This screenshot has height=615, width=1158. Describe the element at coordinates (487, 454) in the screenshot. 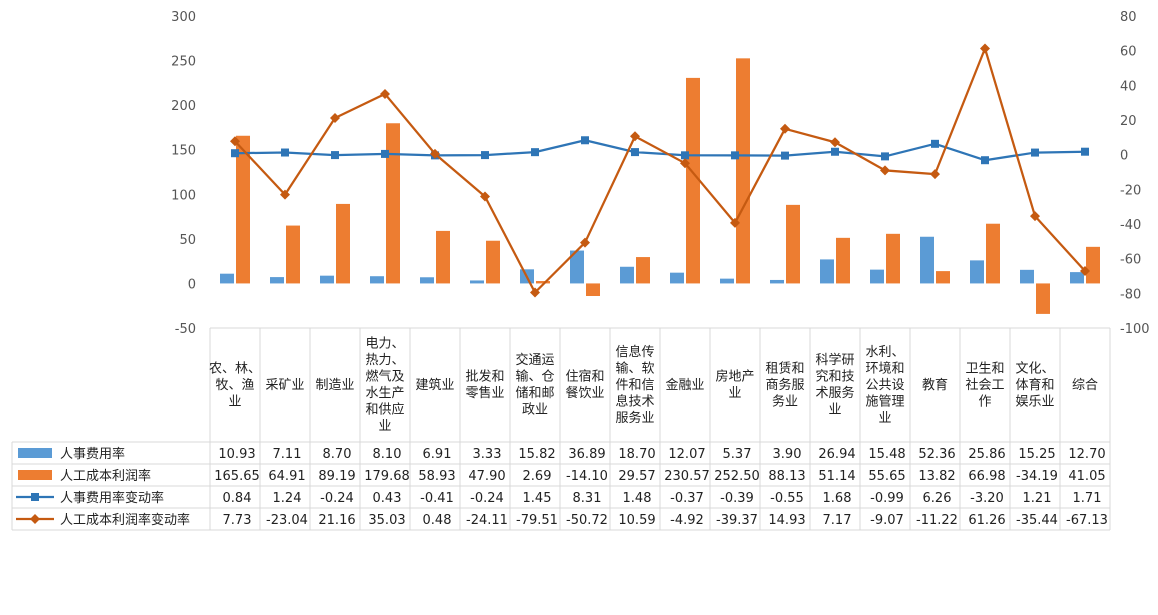

I see `table-cell-value: 3.33` at that location.